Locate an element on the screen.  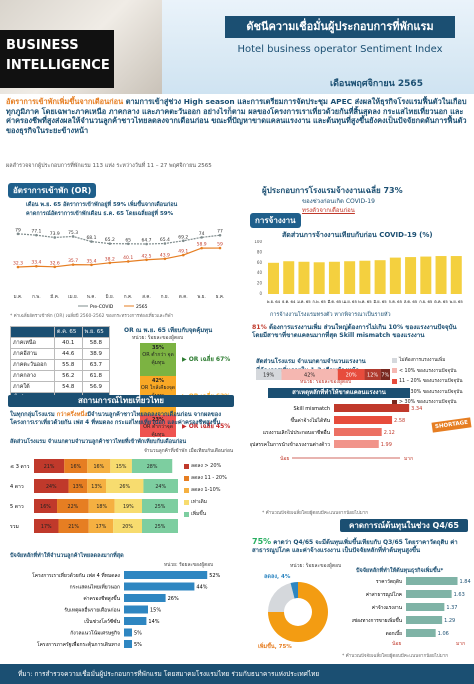
reason-value: 2.58 is located at coordinates (399, 421).